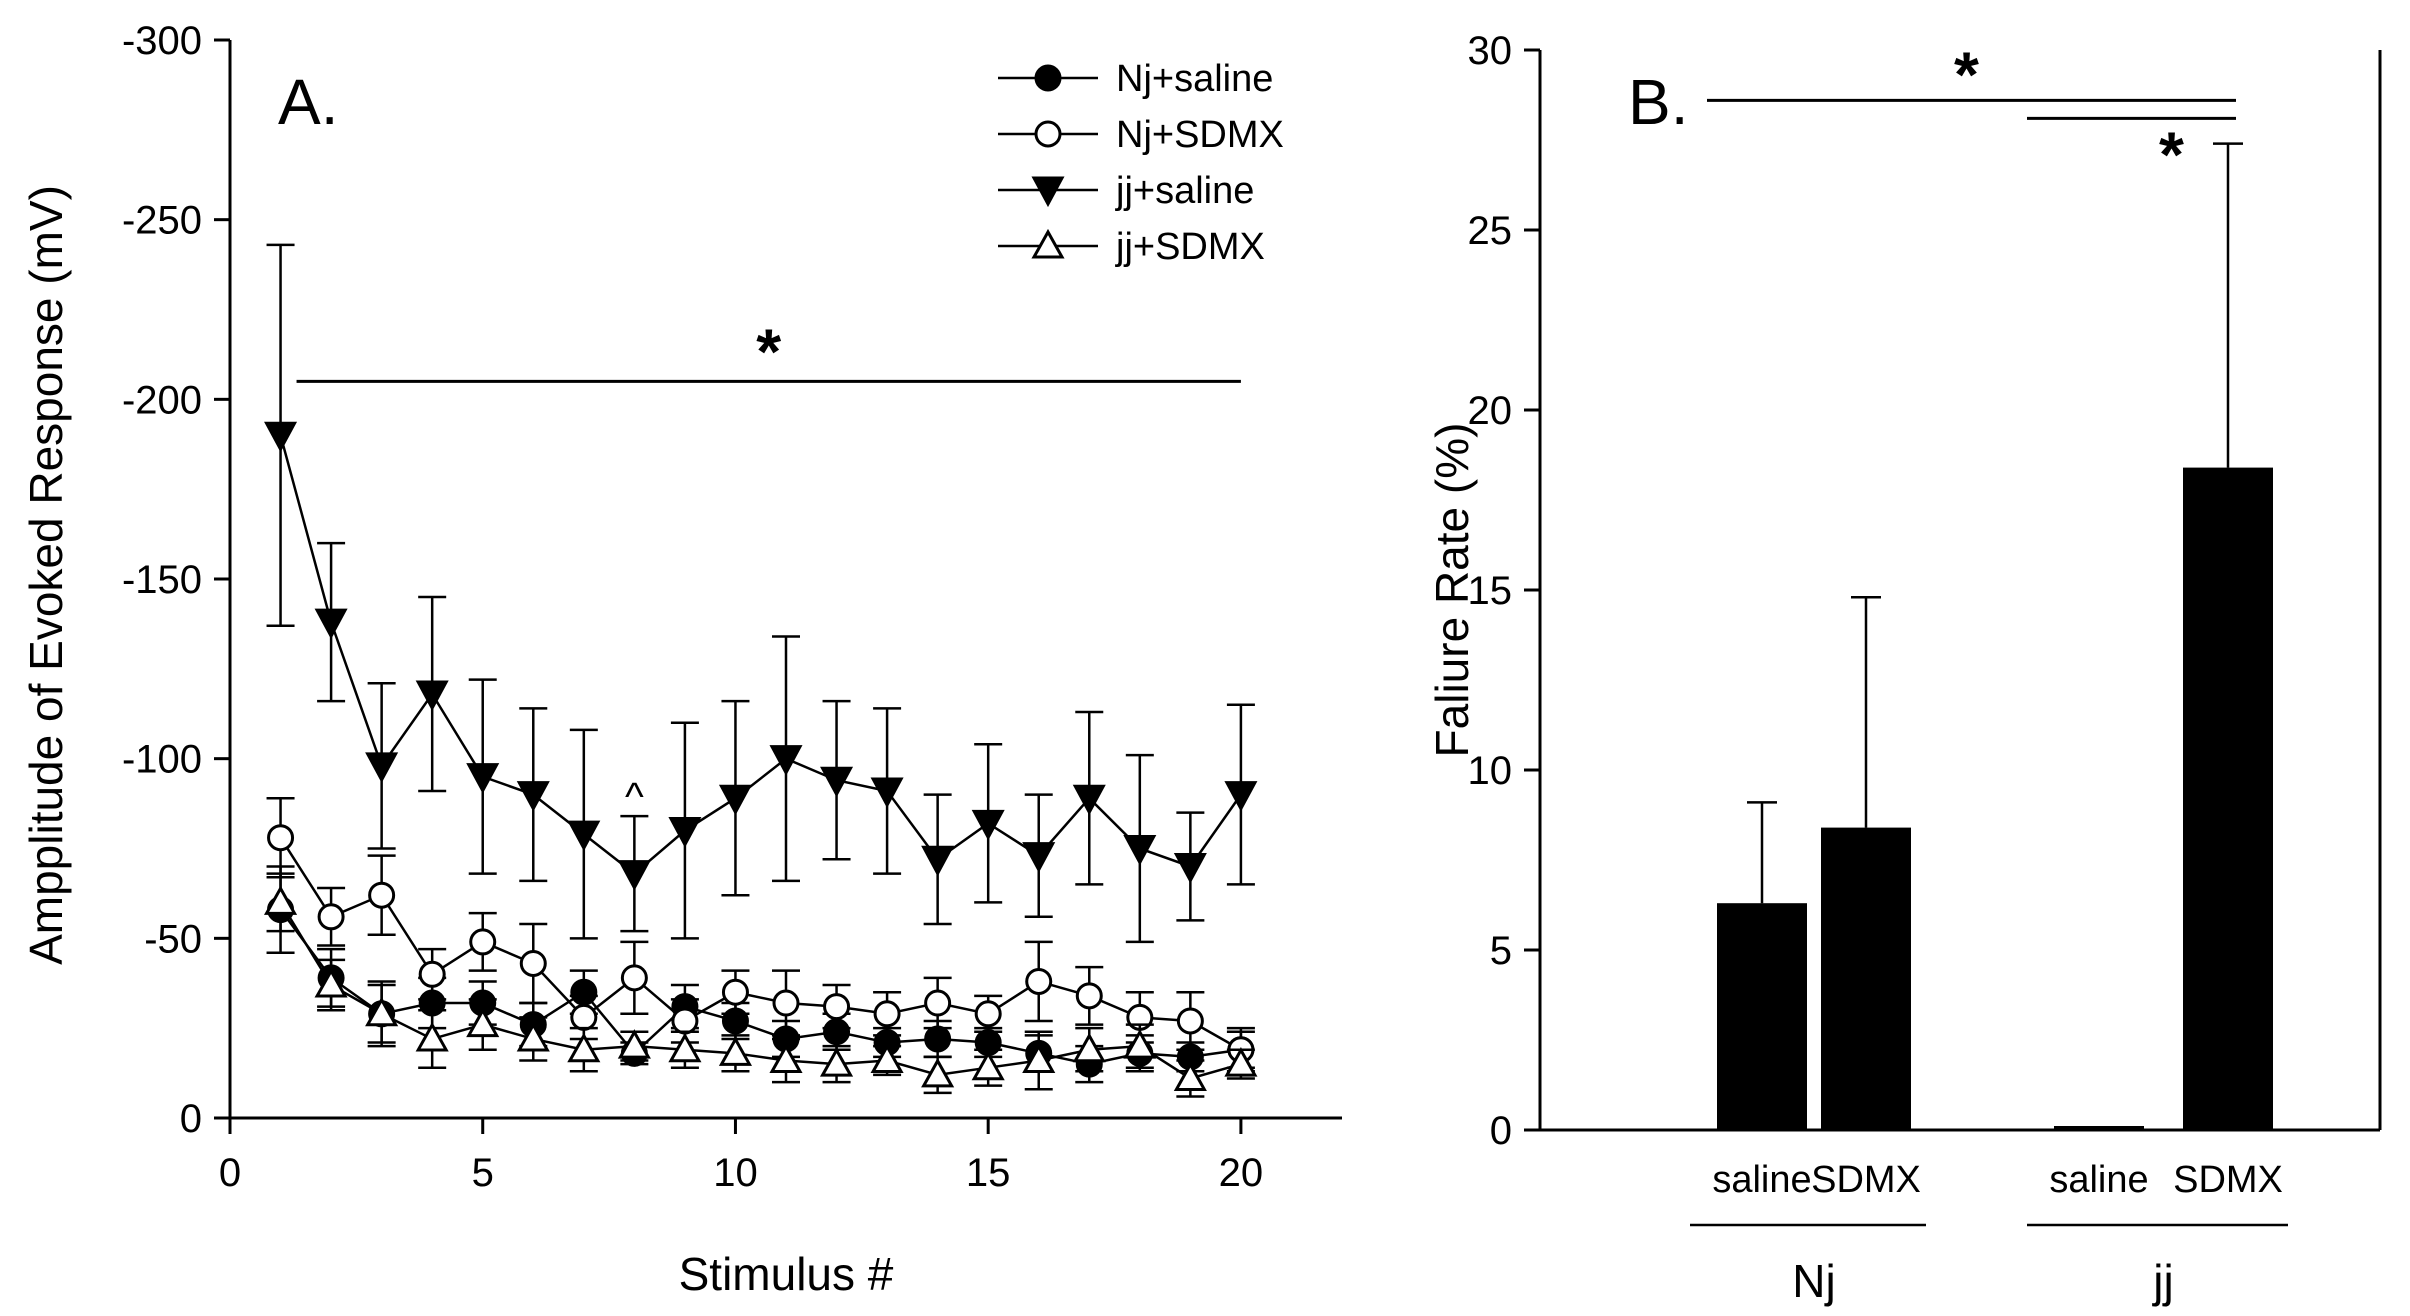 The image size is (2410, 1316). What do you see at coordinates (1490, 231) in the screenshot?
I see `panel-b-y-tick-label: 25` at bounding box center [1490, 231].